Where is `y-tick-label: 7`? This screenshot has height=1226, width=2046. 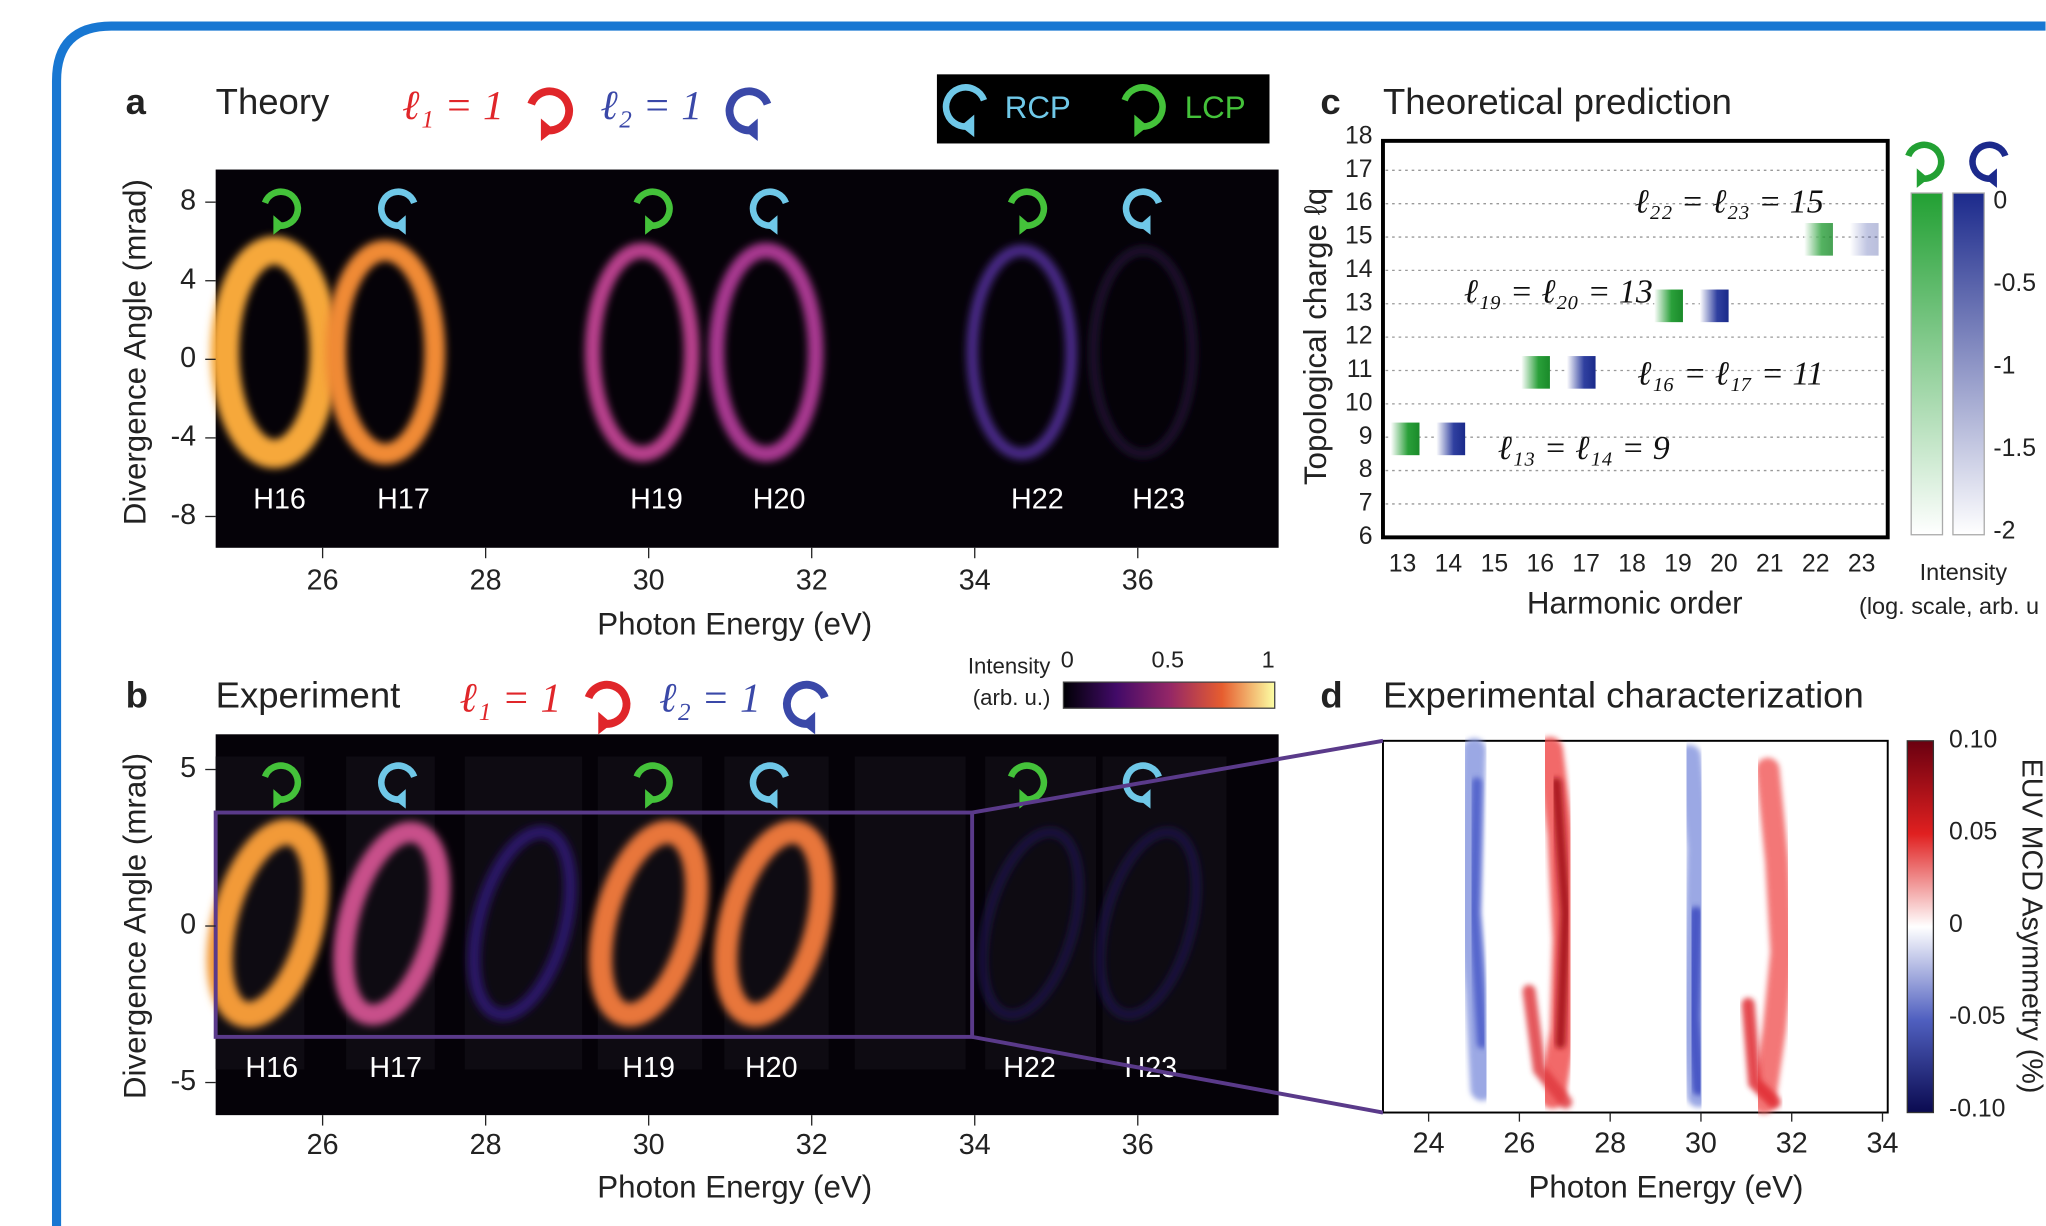 y-tick-label: 7 is located at coordinates (1366, 502).